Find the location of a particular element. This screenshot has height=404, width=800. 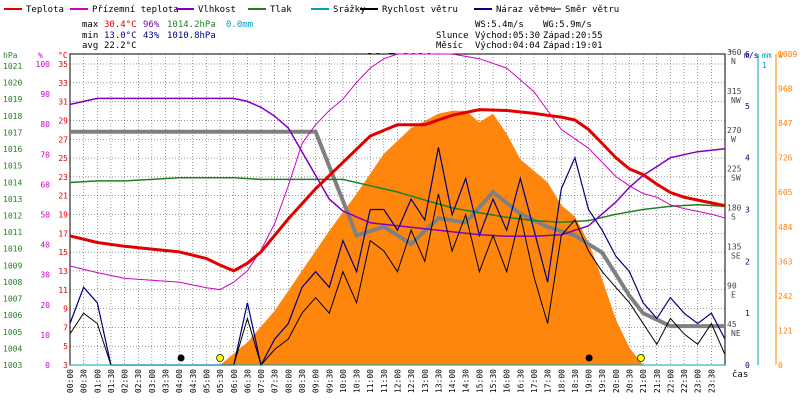

temp-tick: 33 is located at coordinates (63, 83).